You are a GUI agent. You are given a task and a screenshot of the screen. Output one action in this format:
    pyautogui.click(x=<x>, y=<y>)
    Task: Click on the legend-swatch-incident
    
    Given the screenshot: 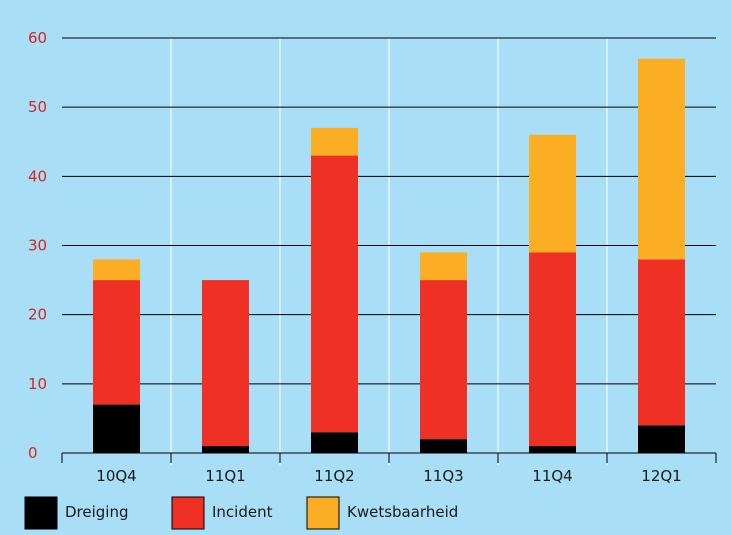 What is the action you would take?
    pyautogui.click(x=188, y=513)
    